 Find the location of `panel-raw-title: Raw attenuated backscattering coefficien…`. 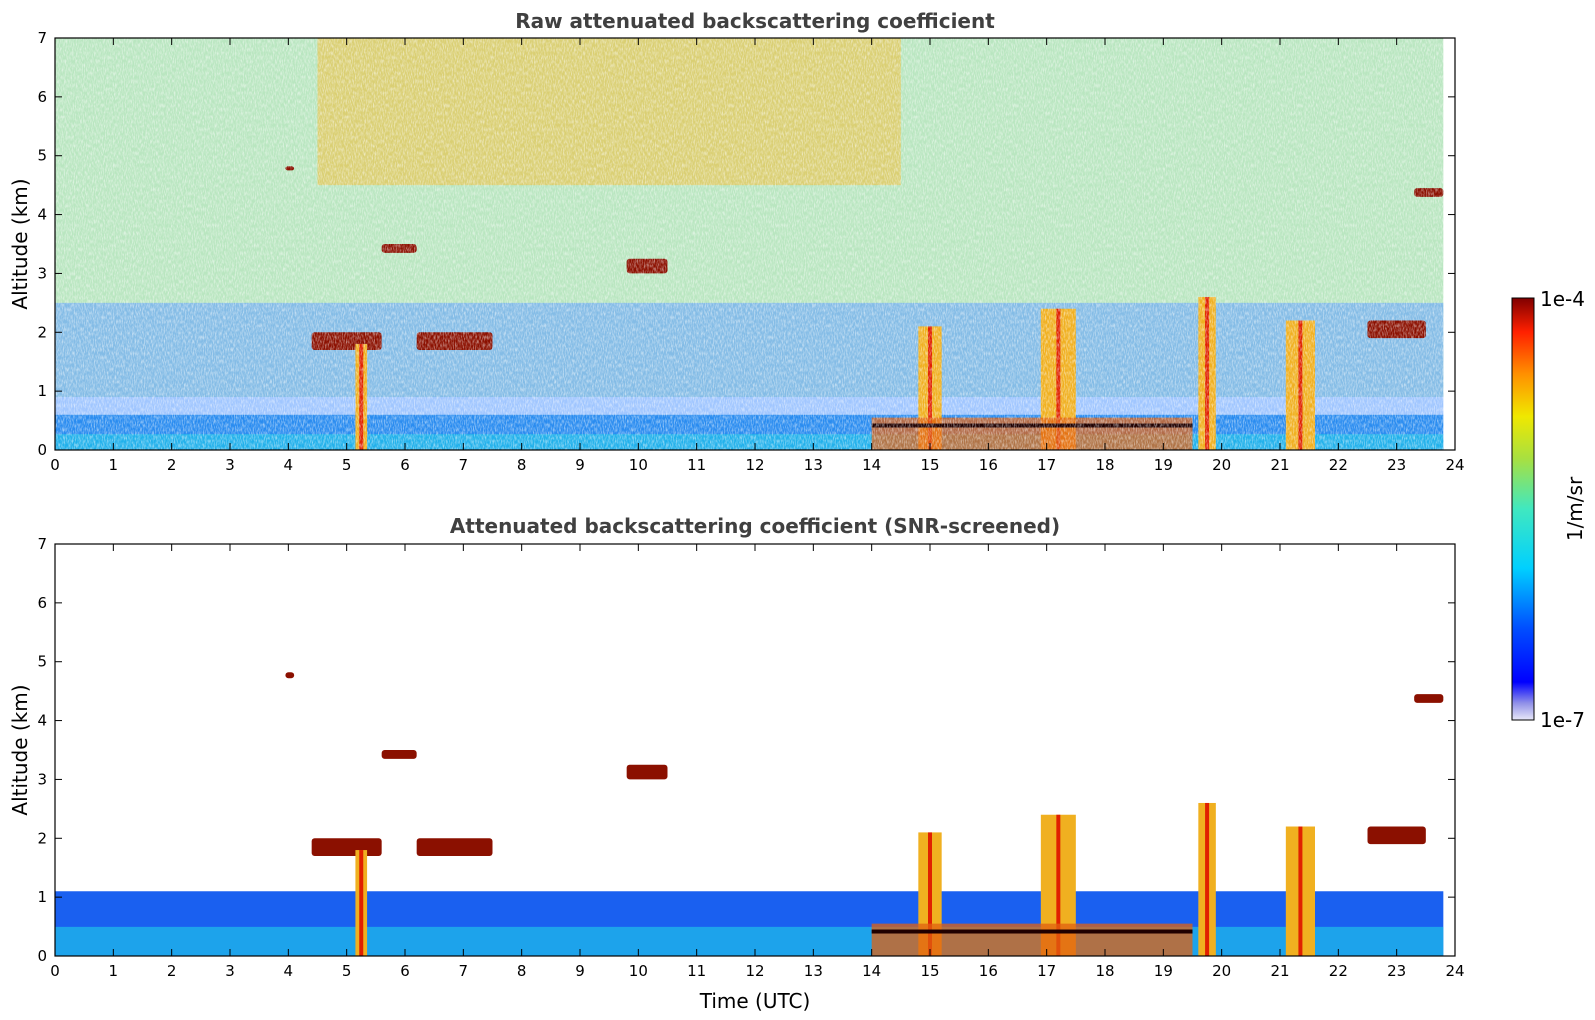

panel-raw-title: Raw attenuated backscattering coefficien… is located at coordinates (755, 21).